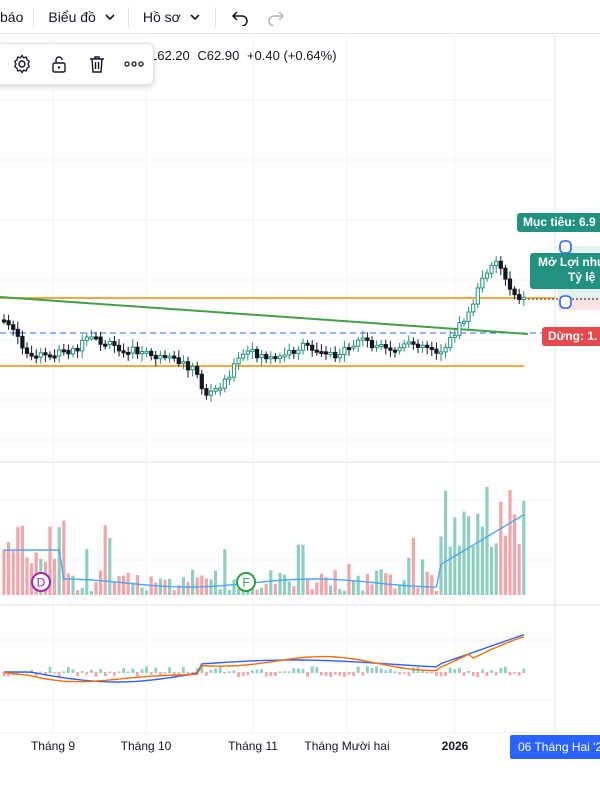 The width and height of the screenshot is (600, 800). What do you see at coordinates (135, 64) in the screenshot?
I see `more-button` at bounding box center [135, 64].